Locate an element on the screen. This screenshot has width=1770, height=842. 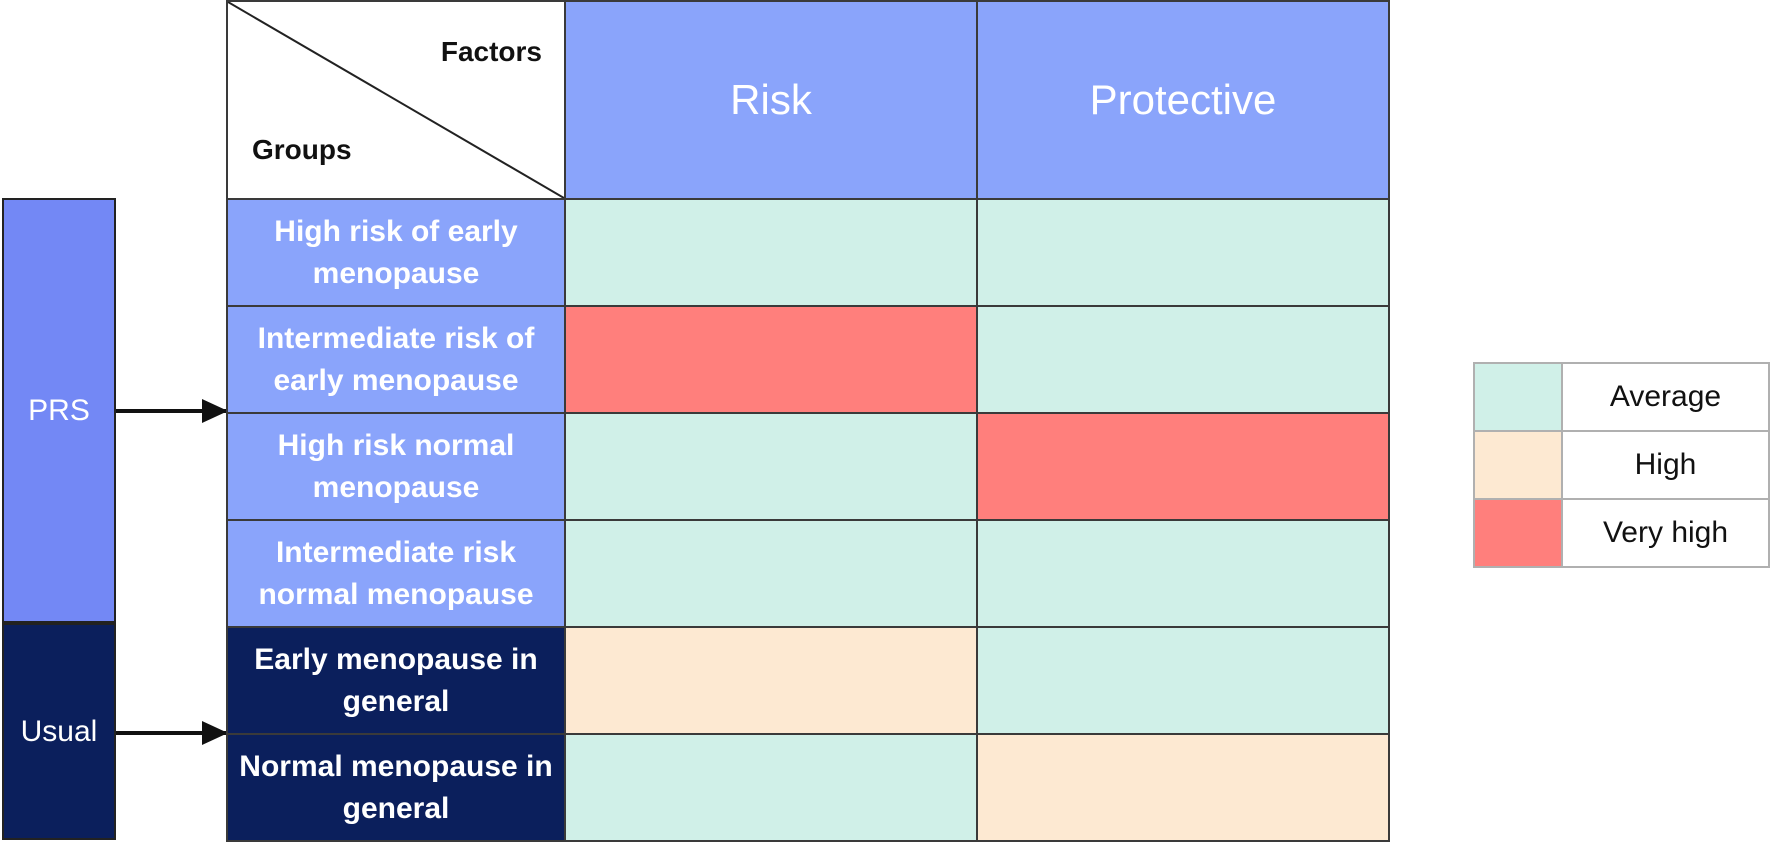
sidebar-prs-label: PRS is located at coordinates (59, 410).